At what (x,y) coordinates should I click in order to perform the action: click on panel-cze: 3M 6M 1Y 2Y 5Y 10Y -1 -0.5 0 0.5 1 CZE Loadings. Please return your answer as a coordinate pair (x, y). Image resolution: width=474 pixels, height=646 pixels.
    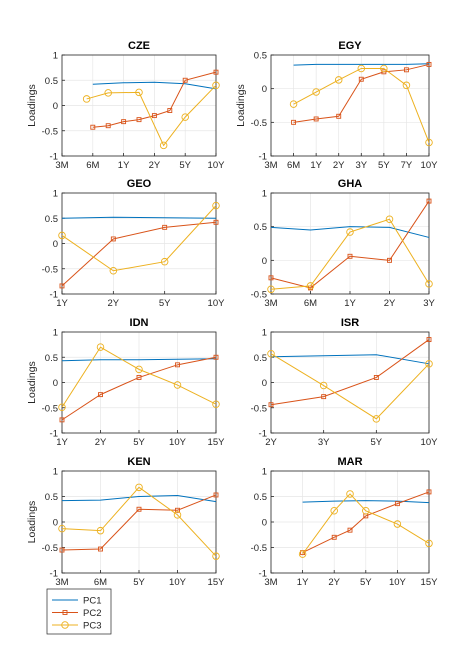
    Looking at the image, I should click on (125, 105).